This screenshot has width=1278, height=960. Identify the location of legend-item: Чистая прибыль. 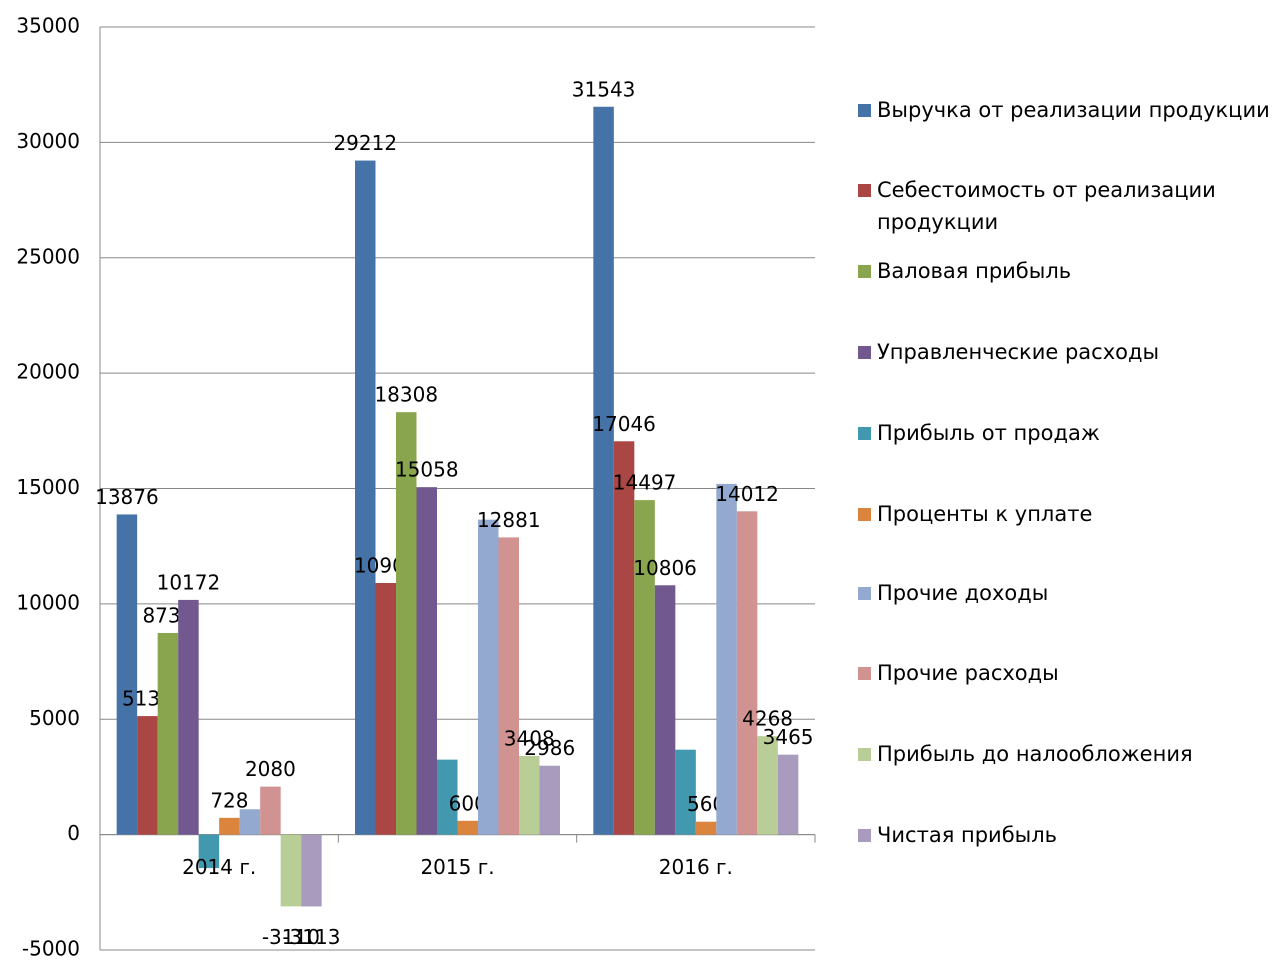
(1065, 835).